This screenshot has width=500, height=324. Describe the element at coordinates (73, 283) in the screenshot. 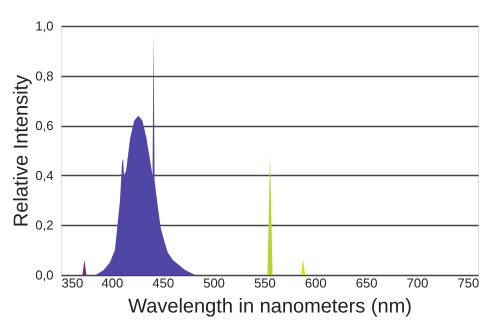

I see `x-tick-label: 350` at that location.